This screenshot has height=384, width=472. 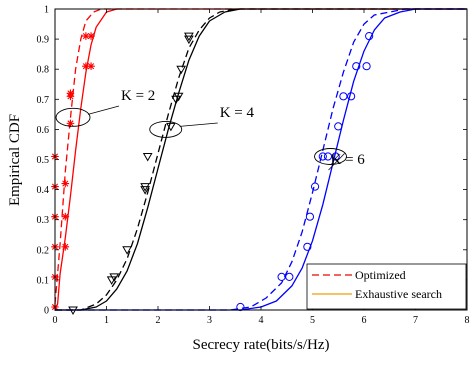 What do you see at coordinates (43, 280) in the screenshot?
I see `y-tick-label: 0.1` at bounding box center [43, 280].